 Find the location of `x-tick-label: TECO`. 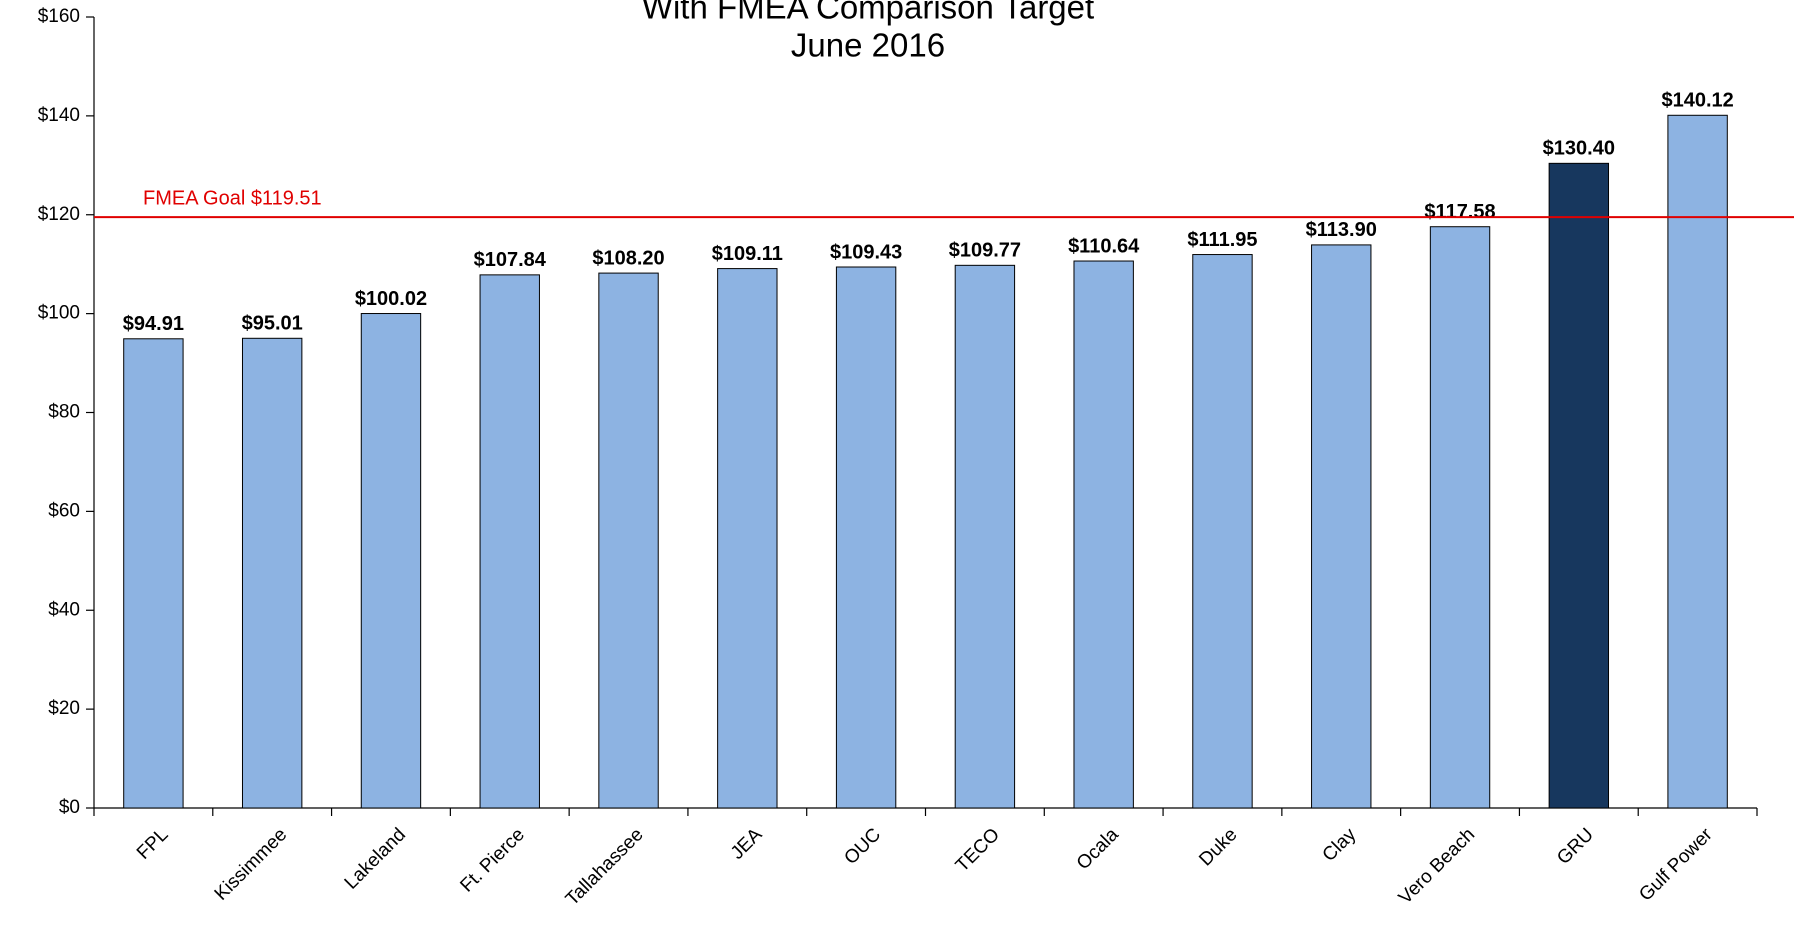

x-tick-label: TECO is located at coordinates (978, 850).